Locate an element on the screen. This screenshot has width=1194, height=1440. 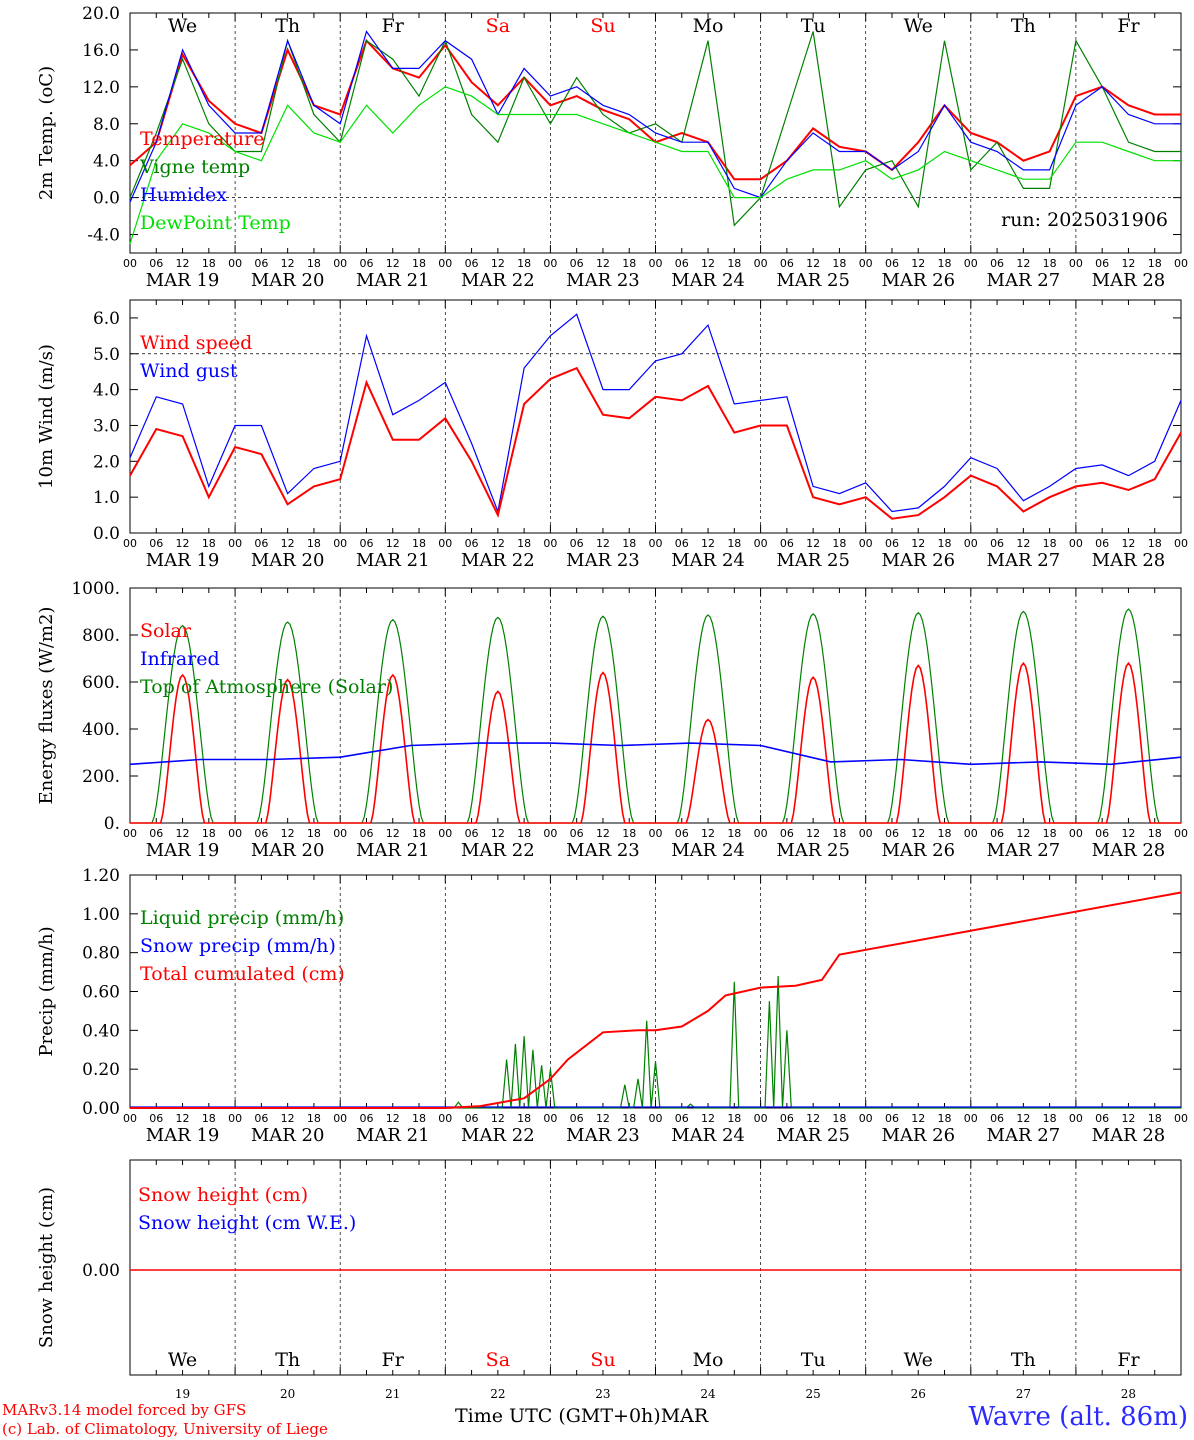
series-line-dewpoint-temp is located at coordinates (655, 165).